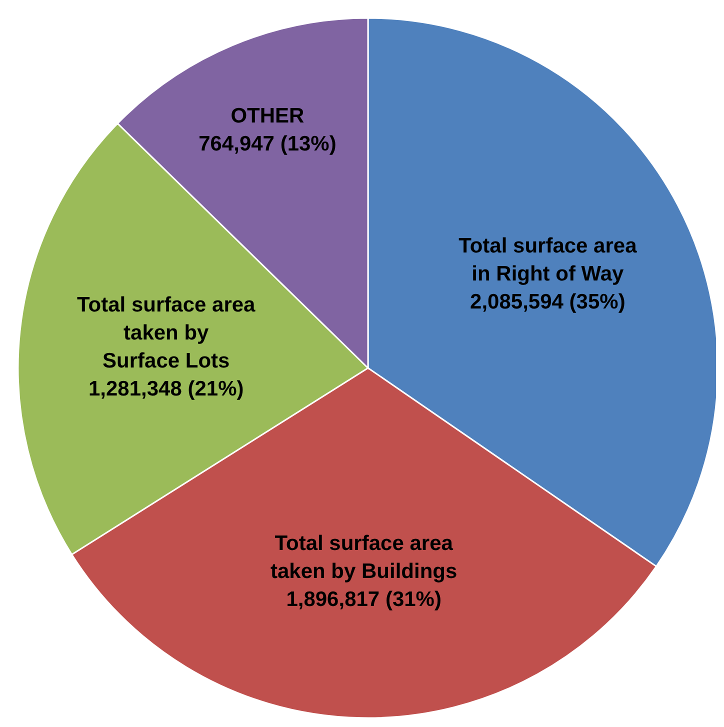 The width and height of the screenshot is (724, 727). Describe the element at coordinates (548, 302) in the screenshot. I see `data-label: 2,085,594 (35%)` at that location.